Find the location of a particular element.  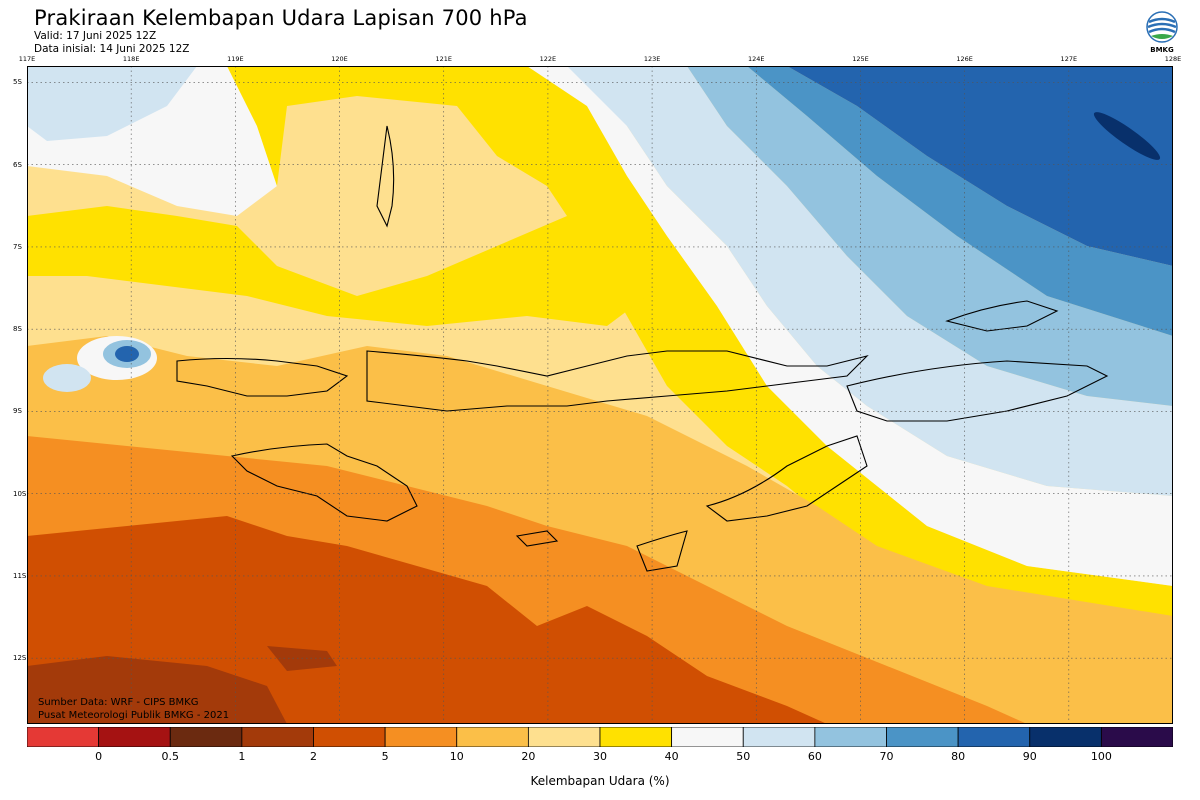

colorbar-tick-label: 50 is located at coordinates (743, 756).